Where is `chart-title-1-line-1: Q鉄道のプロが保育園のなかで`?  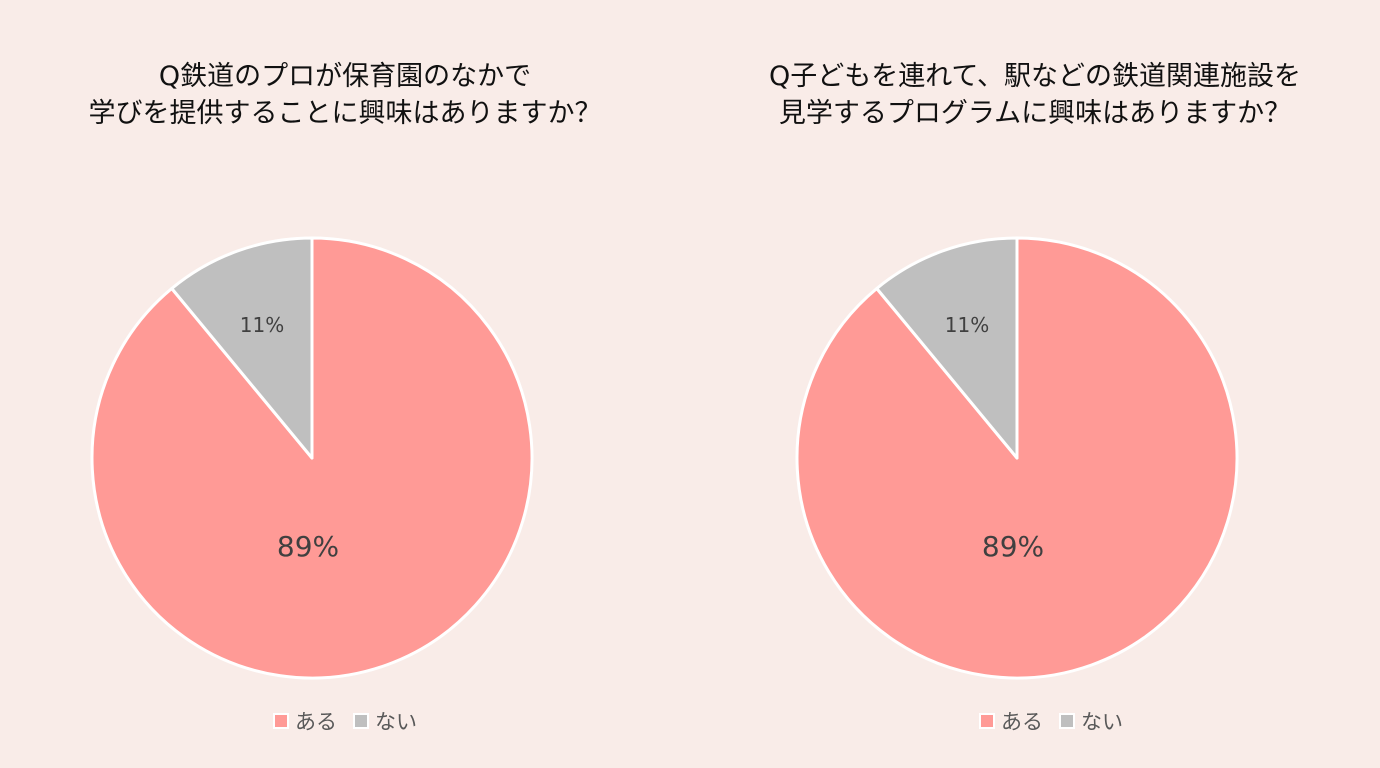
chart-title-1-line-1: Q鉄道のプロが保育園のなかで is located at coordinates (345, 76).